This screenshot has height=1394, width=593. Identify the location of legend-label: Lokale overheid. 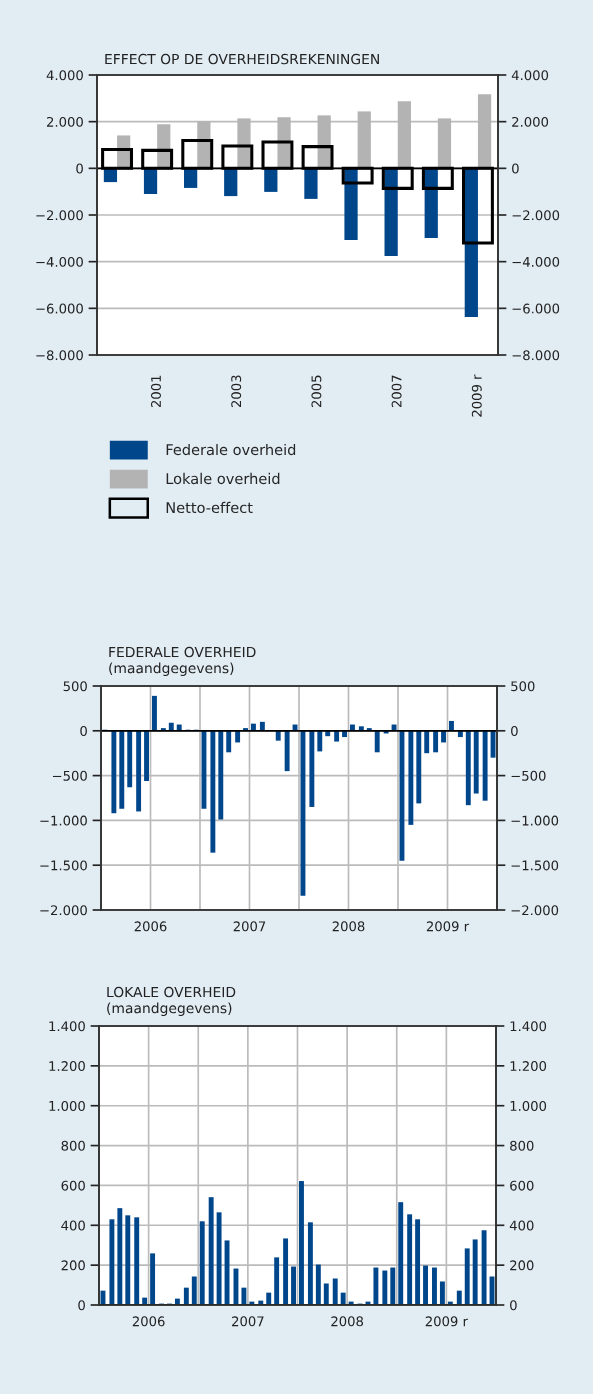
(223, 478).